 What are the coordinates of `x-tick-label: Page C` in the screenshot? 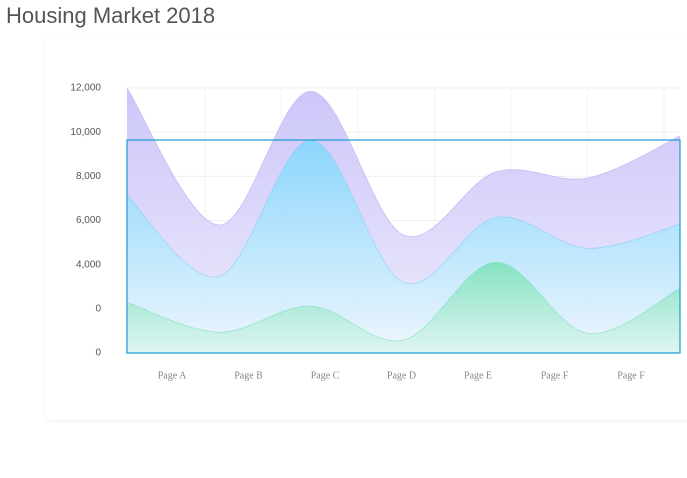 It's located at (325, 375).